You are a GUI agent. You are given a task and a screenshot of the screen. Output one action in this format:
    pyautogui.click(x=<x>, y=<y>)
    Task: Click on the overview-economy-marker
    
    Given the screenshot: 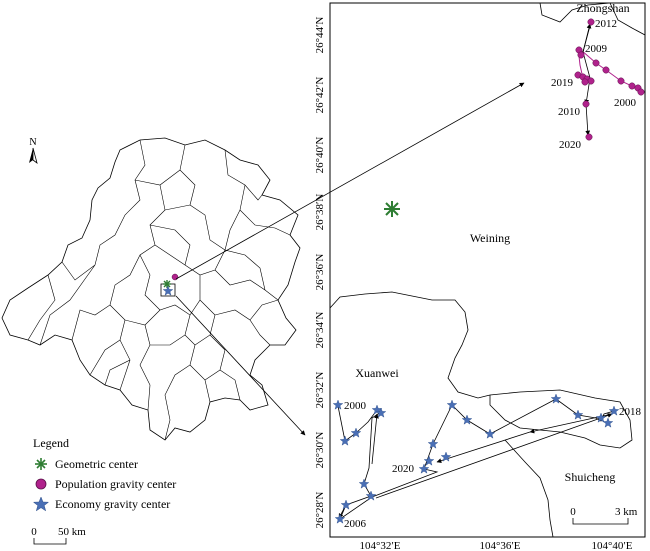 What is the action you would take?
    pyautogui.click(x=168, y=290)
    